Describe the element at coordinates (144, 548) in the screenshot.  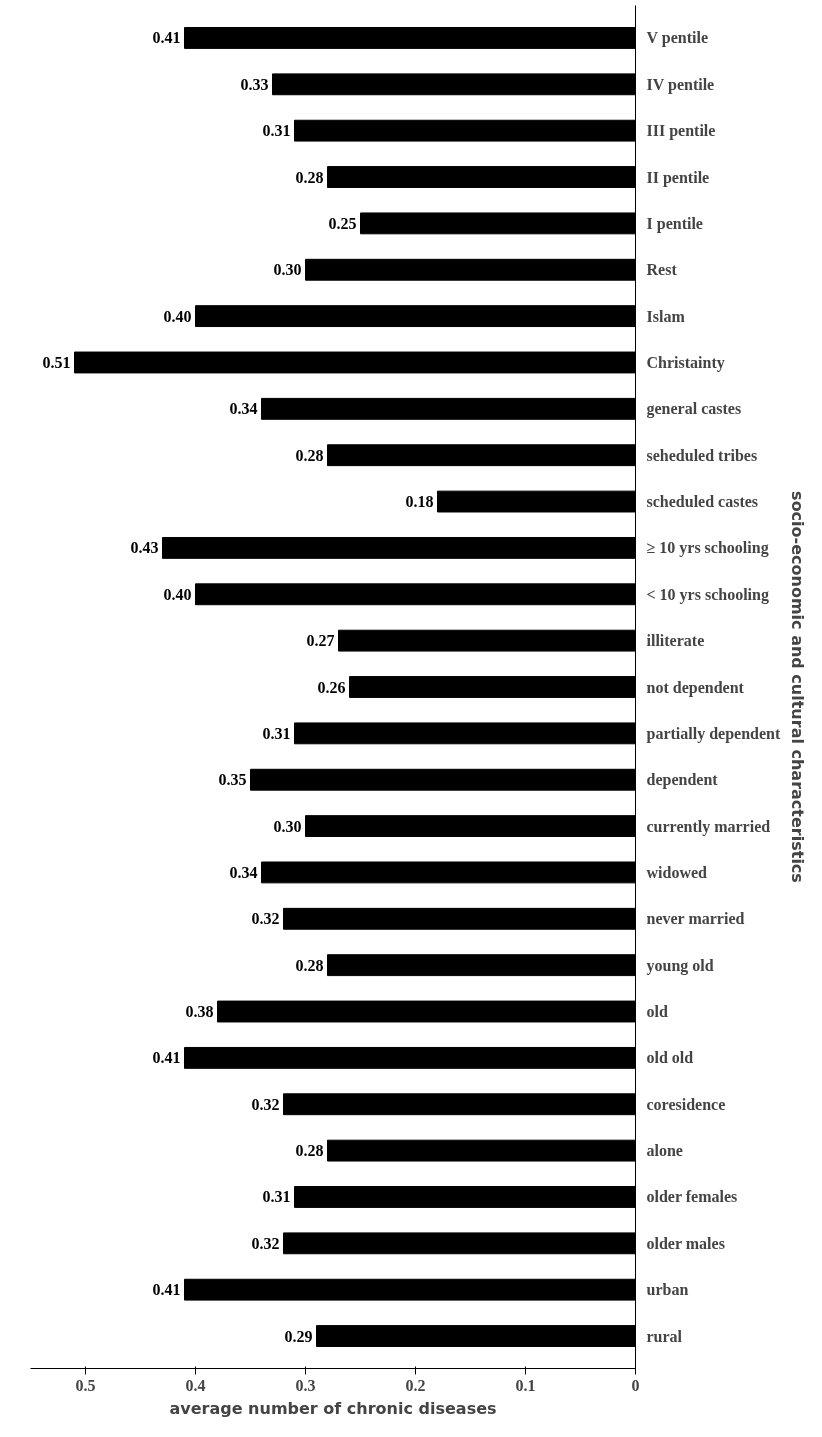
I see `data-label: 0.43` at that location.